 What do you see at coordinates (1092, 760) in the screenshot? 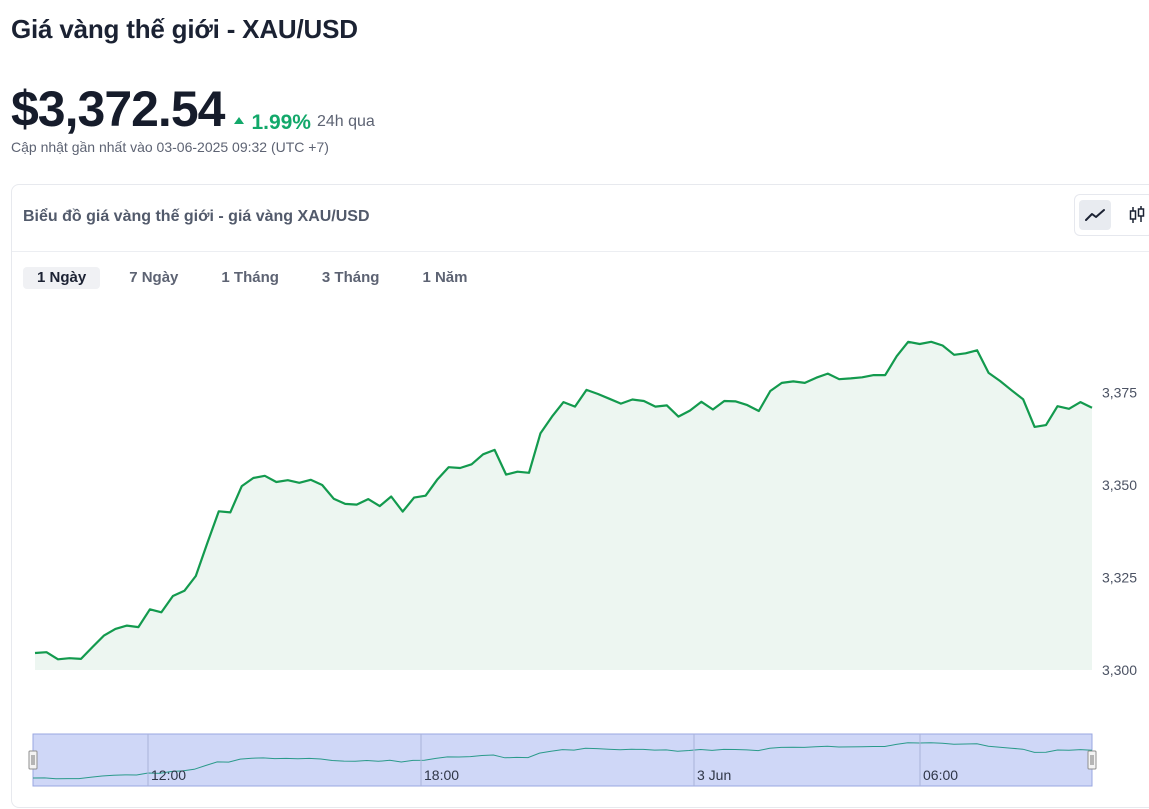
I see `navigator-right-handle` at bounding box center [1092, 760].